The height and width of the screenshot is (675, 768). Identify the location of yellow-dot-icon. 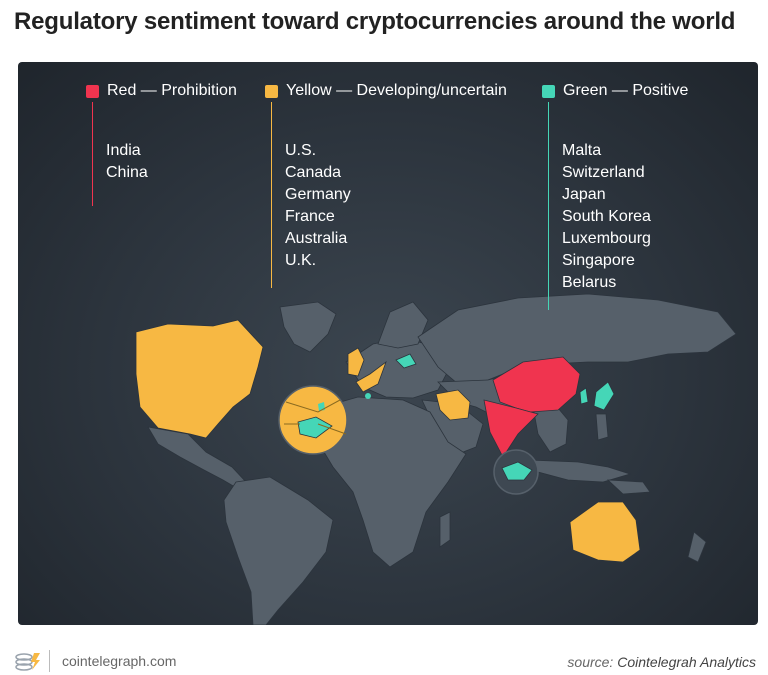
(271, 91).